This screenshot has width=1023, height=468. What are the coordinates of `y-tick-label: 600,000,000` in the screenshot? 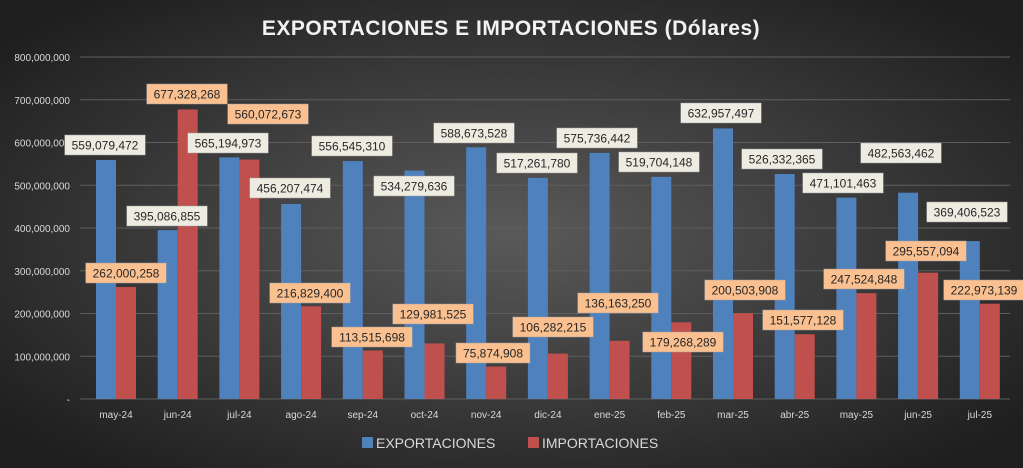 It's located at (42, 144).